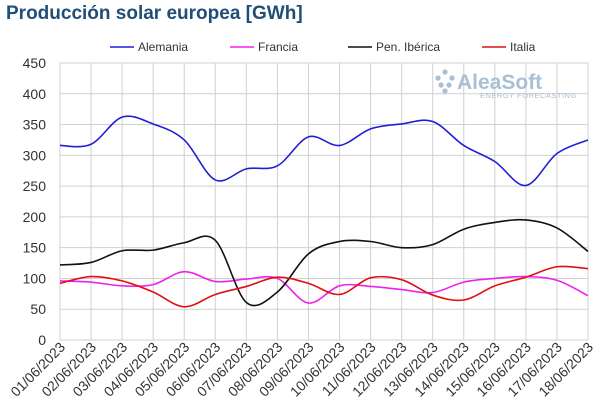 The height and width of the screenshot is (418, 600). Describe the element at coordinates (35, 217) in the screenshot. I see `y-tick-label: 200` at that location.